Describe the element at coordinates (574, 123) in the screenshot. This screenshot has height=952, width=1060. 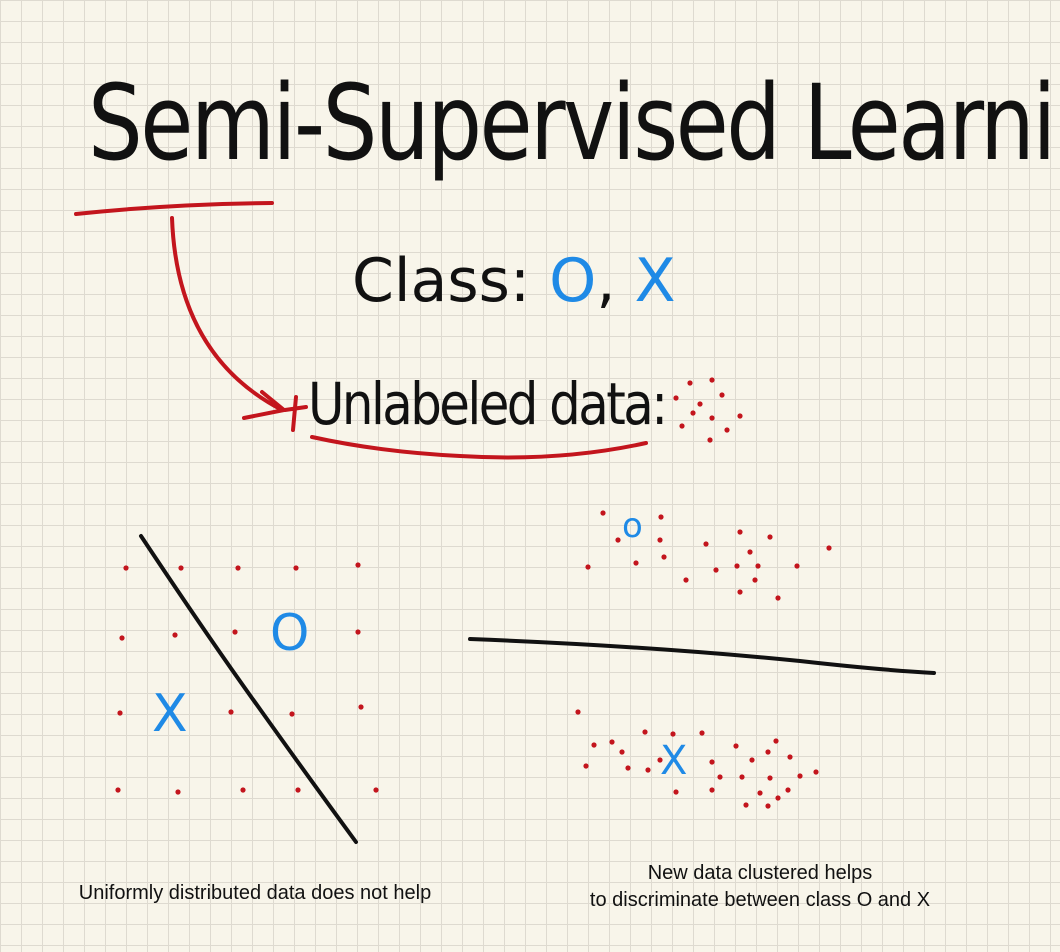
I see `diagram-title: Semi-Supervised Learning` at that location.